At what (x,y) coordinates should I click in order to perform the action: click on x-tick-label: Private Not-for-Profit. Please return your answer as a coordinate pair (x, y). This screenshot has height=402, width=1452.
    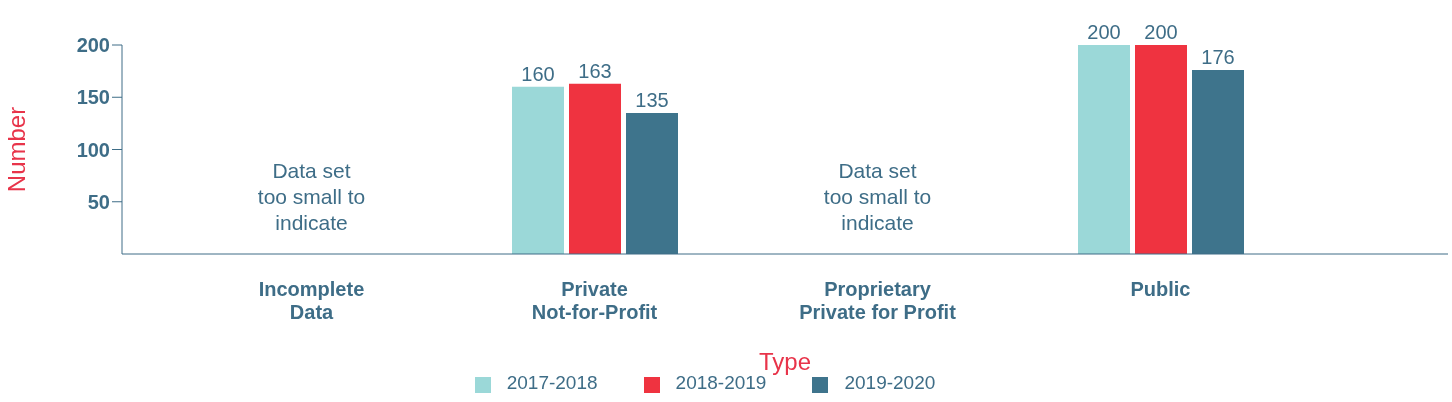
    Looking at the image, I should click on (594, 300).